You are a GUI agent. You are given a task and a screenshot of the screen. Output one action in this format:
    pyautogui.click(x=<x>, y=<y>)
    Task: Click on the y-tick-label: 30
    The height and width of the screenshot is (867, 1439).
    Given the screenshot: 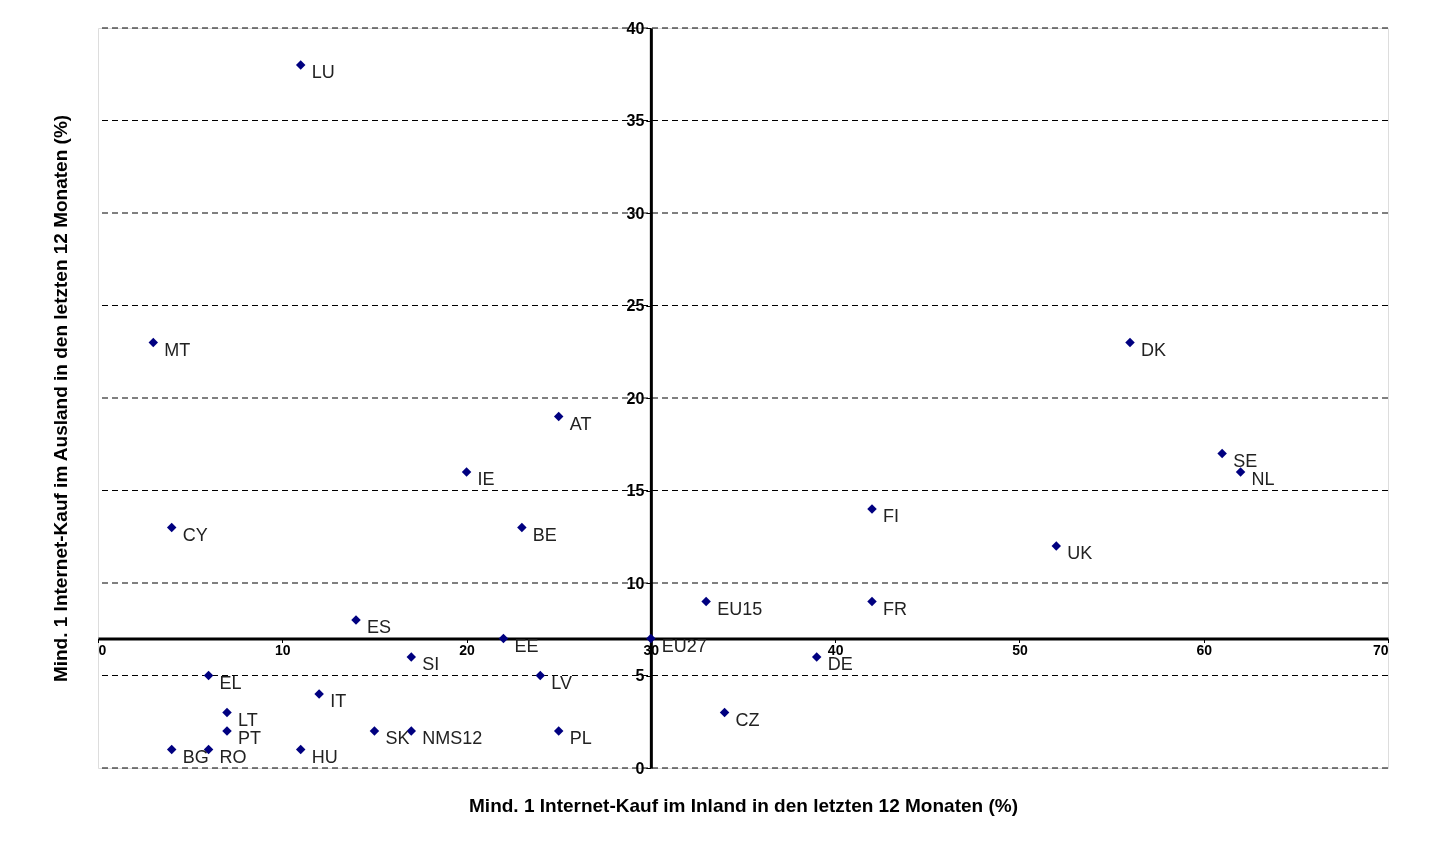 What is the action you would take?
    pyautogui.click(x=635, y=213)
    